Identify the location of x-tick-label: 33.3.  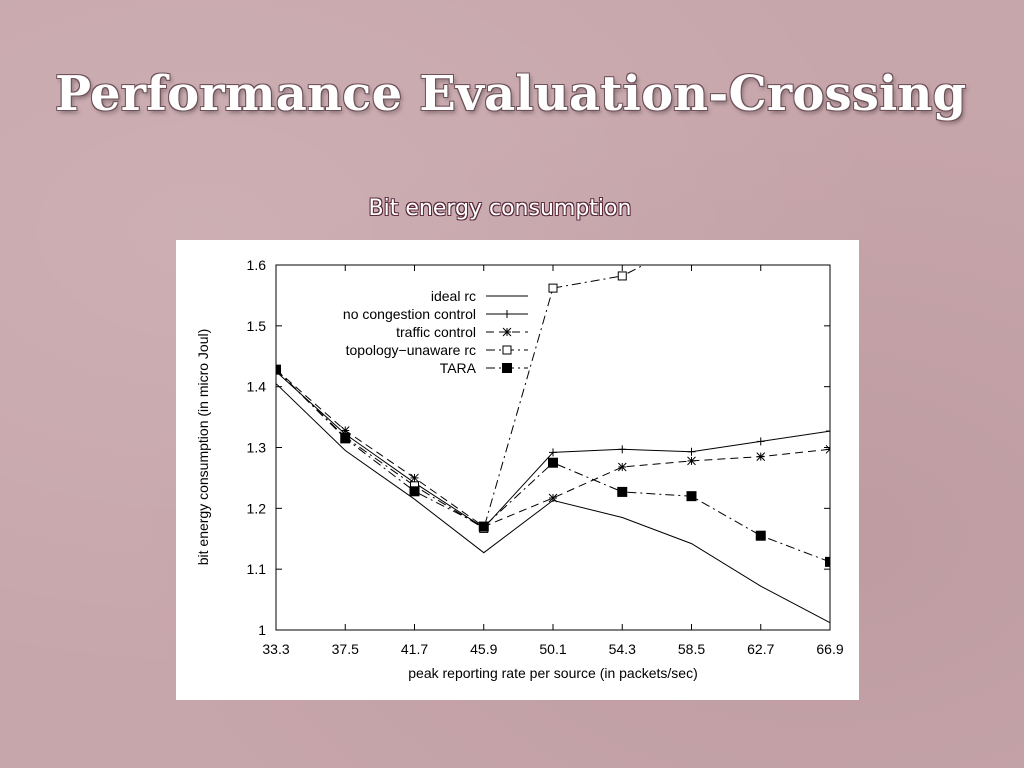
(275, 649).